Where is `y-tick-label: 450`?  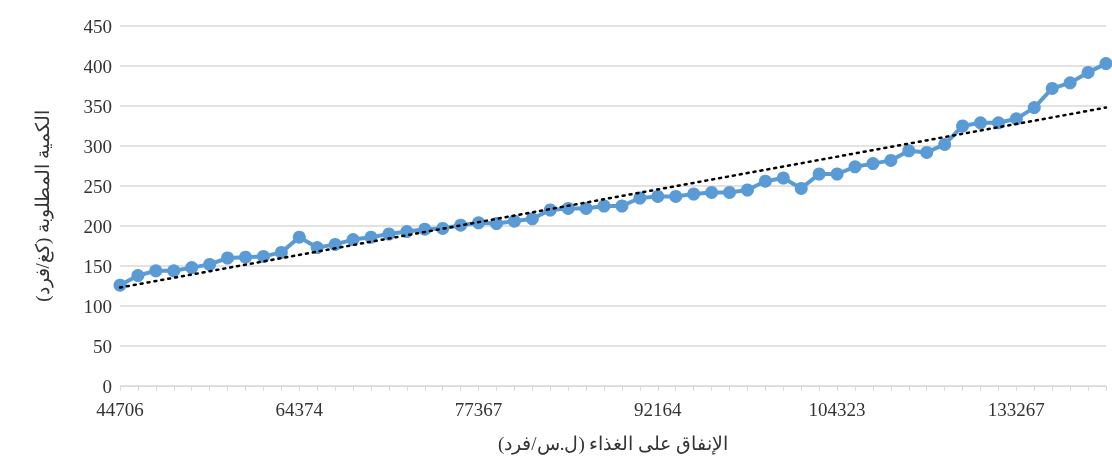
y-tick-label: 450 is located at coordinates (97, 26).